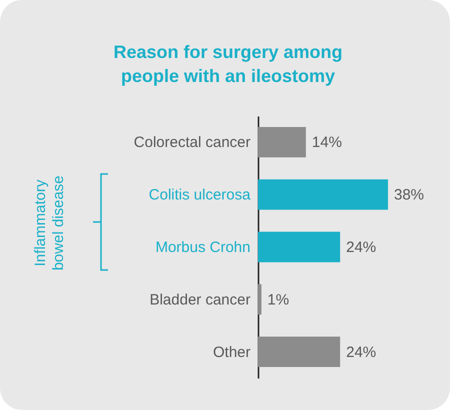 This screenshot has width=456, height=417. Describe the element at coordinates (327, 143) in the screenshot. I see `data-label: 14%` at that location.